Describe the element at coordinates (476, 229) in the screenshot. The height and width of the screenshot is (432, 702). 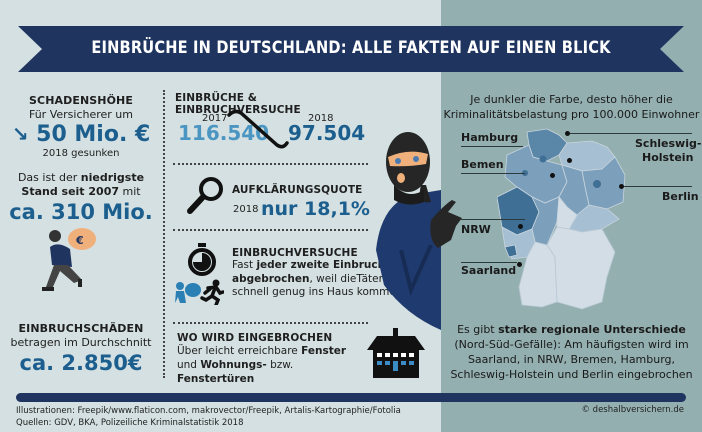
I see `map-label-nrw: NRW` at that location.